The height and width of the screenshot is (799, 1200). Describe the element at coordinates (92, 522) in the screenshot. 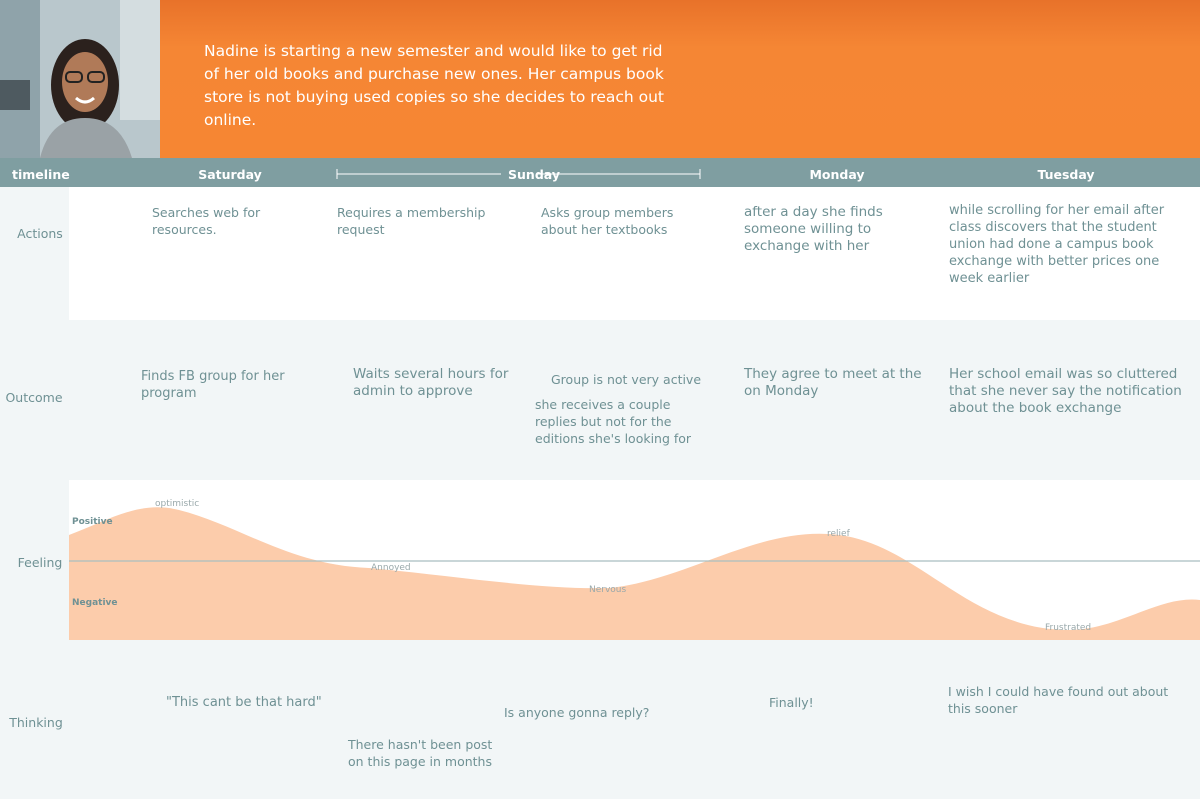

I see `positive-label: Positive` at that location.